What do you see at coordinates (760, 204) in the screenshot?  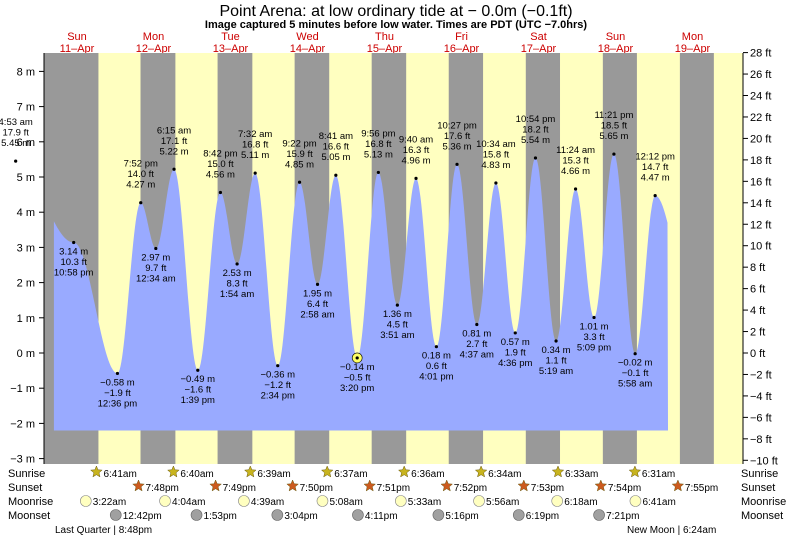 I see `y-tick-label-ft: 14 ft` at bounding box center [760, 204].